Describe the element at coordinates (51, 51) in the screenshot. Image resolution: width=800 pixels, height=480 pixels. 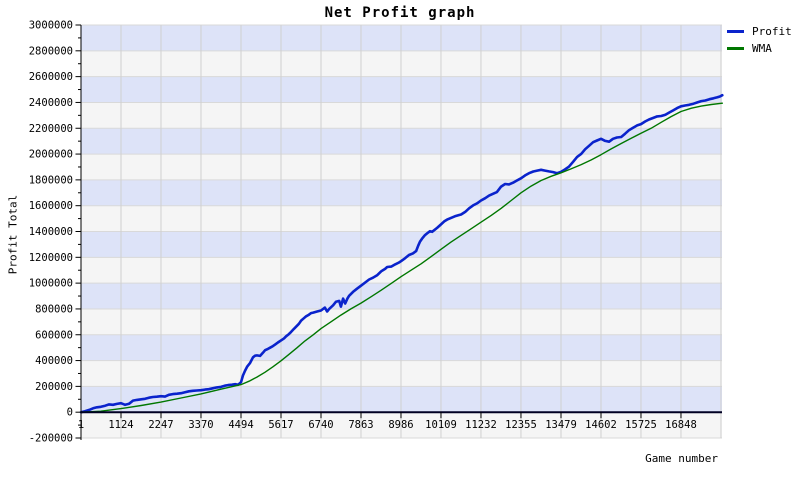
I see `svg-text: 2800000` at that location.